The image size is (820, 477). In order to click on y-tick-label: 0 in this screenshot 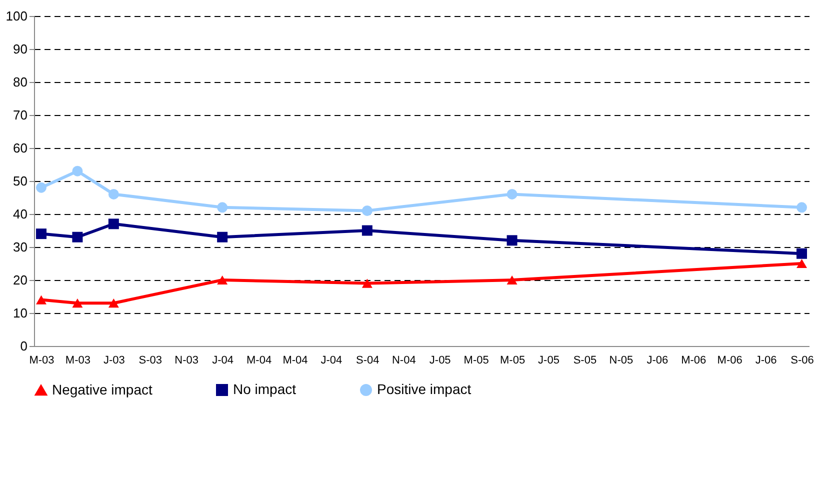, I will do `click(24, 346)`.